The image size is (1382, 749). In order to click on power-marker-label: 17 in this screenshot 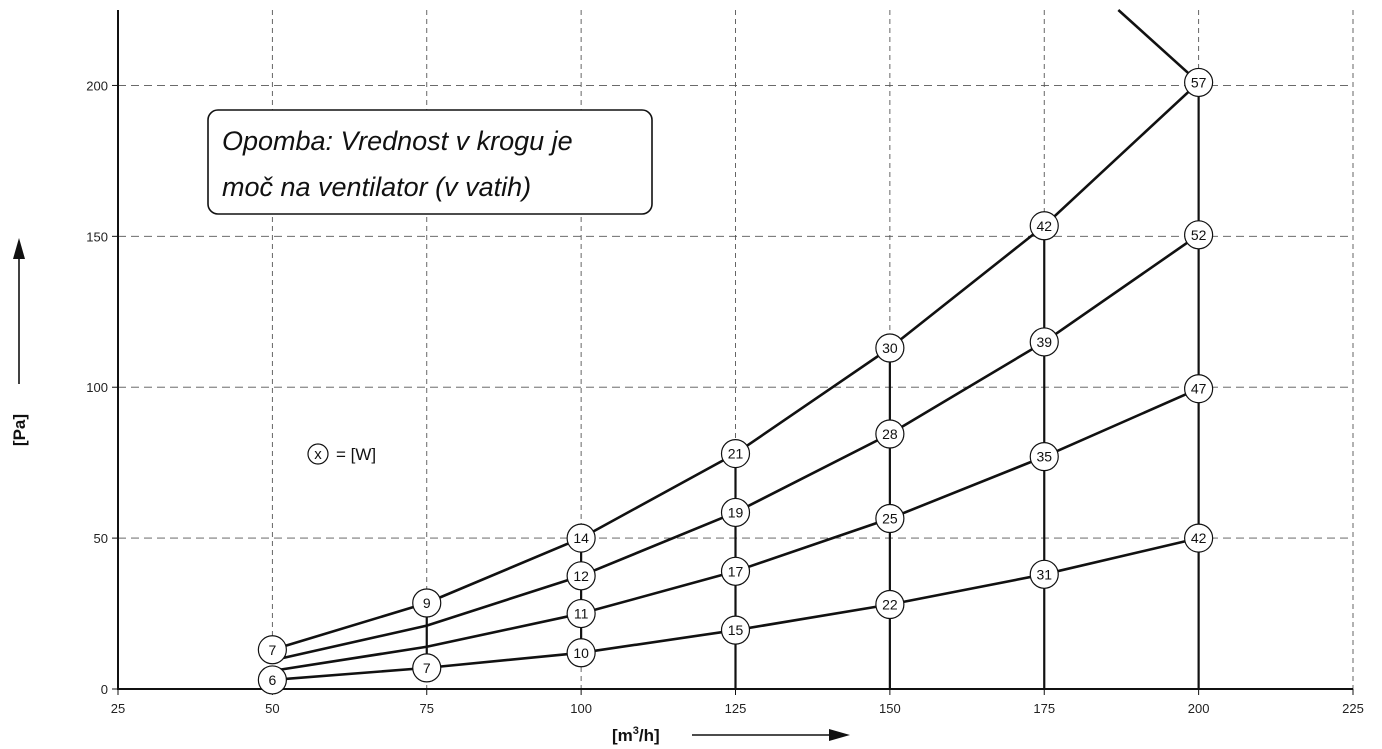, I will do `click(736, 571)`.